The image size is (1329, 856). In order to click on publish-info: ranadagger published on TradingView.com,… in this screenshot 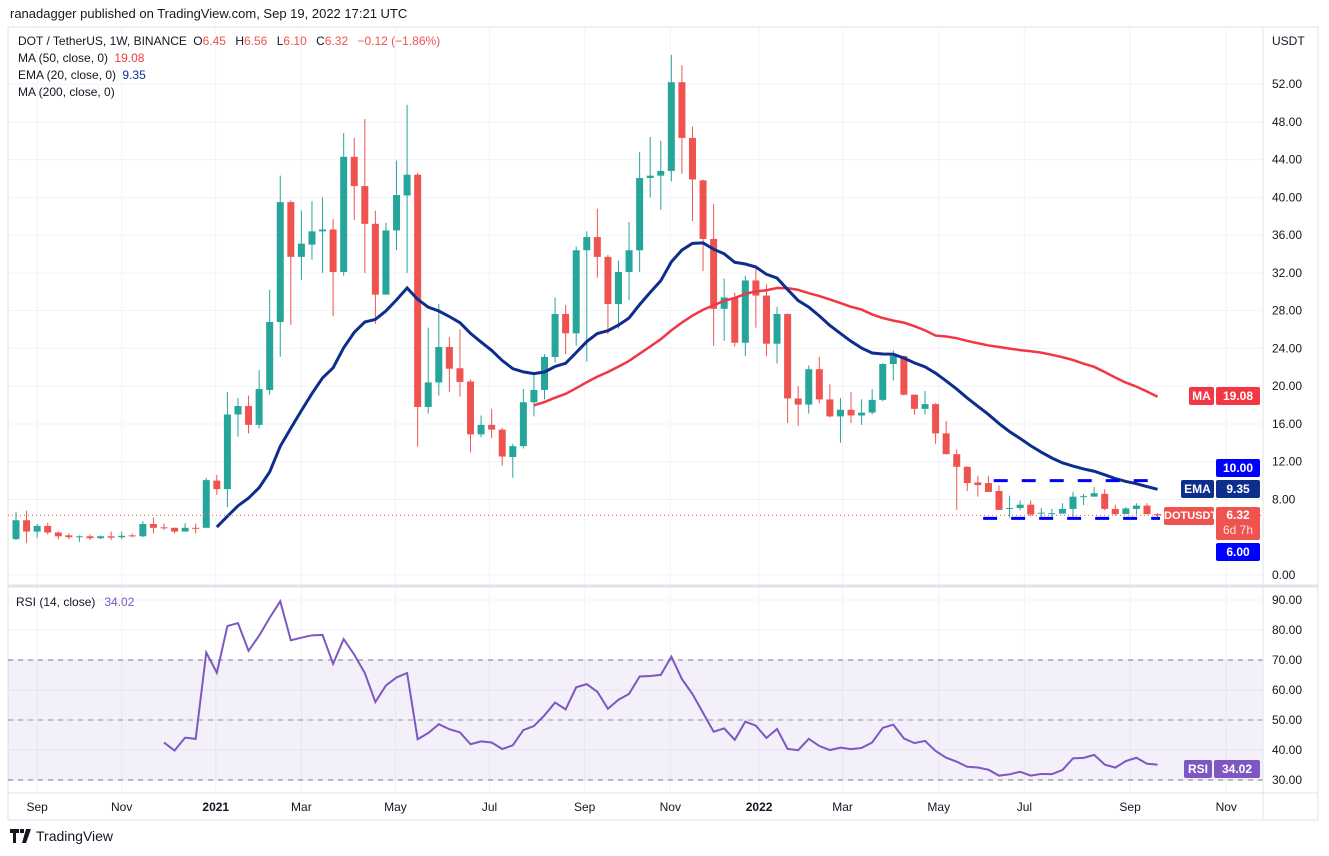, I will do `click(209, 13)`.